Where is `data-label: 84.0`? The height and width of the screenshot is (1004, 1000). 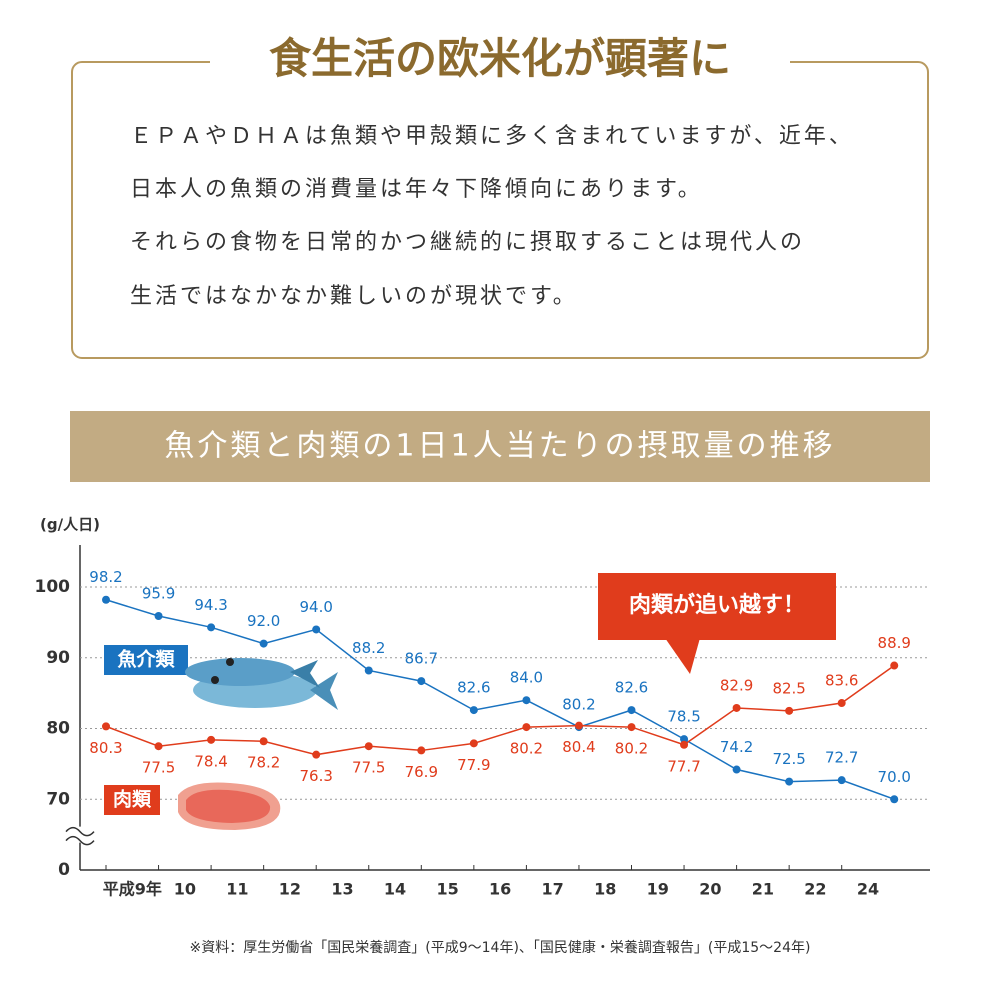 data-label: 84.0 is located at coordinates (526, 678).